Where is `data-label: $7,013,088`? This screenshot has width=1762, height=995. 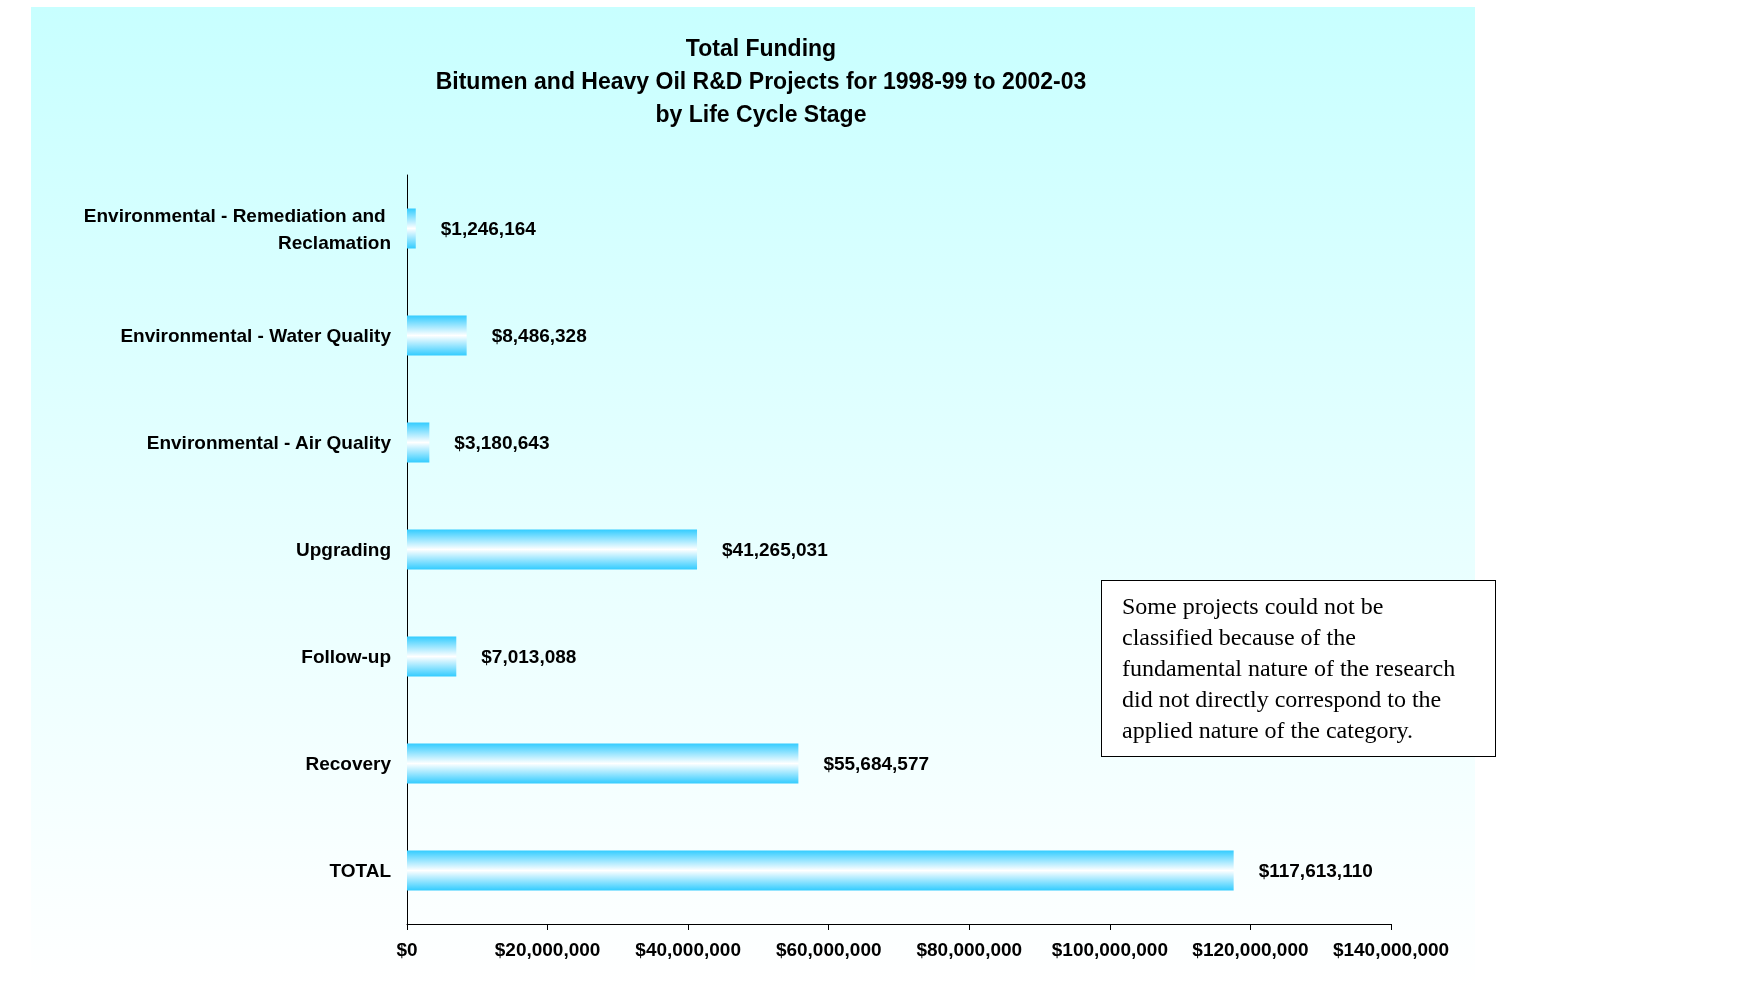
data-label: $7,013,088 is located at coordinates (529, 656).